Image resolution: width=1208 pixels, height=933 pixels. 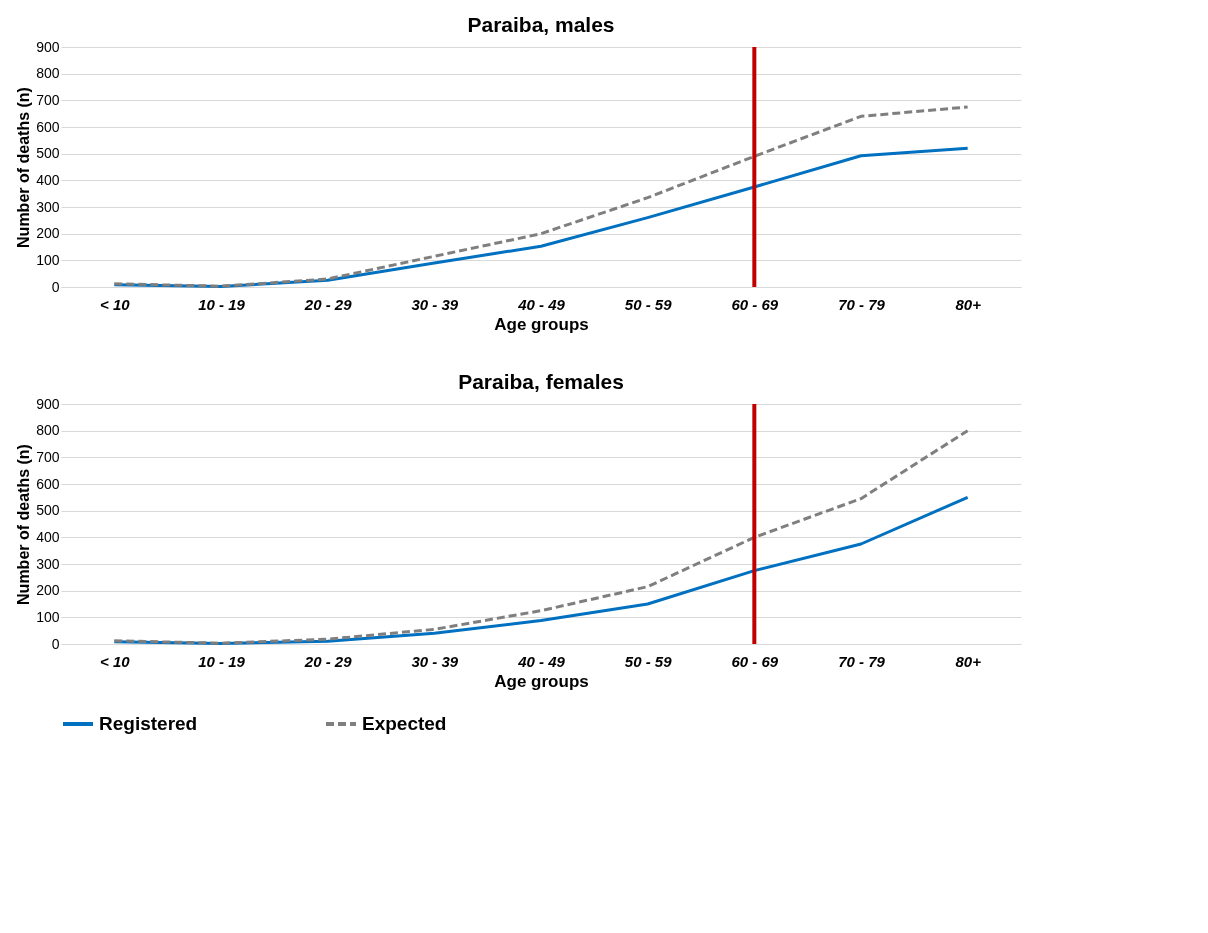 What do you see at coordinates (404, 723) in the screenshot?
I see `legend-label: Expected` at bounding box center [404, 723].